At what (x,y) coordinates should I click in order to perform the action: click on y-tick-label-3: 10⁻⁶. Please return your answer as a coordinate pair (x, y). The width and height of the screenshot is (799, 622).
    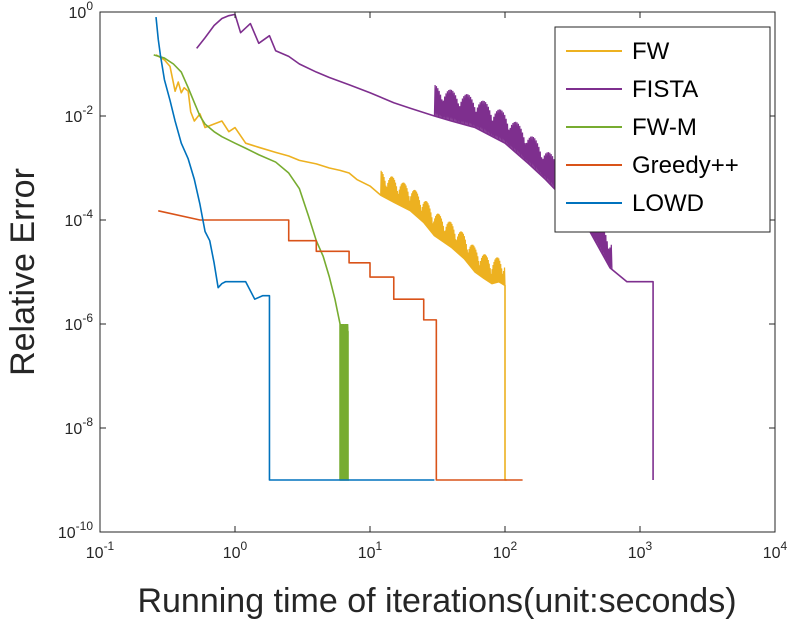
    Looking at the image, I should click on (79, 322).